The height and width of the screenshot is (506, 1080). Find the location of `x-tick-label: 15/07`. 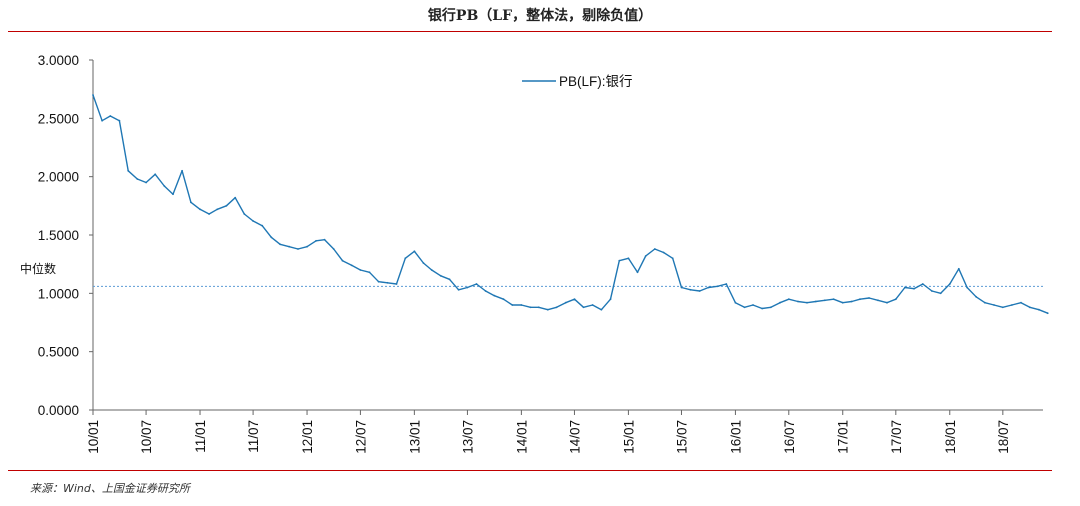

x-tick-label: 15/07 is located at coordinates (681, 437).